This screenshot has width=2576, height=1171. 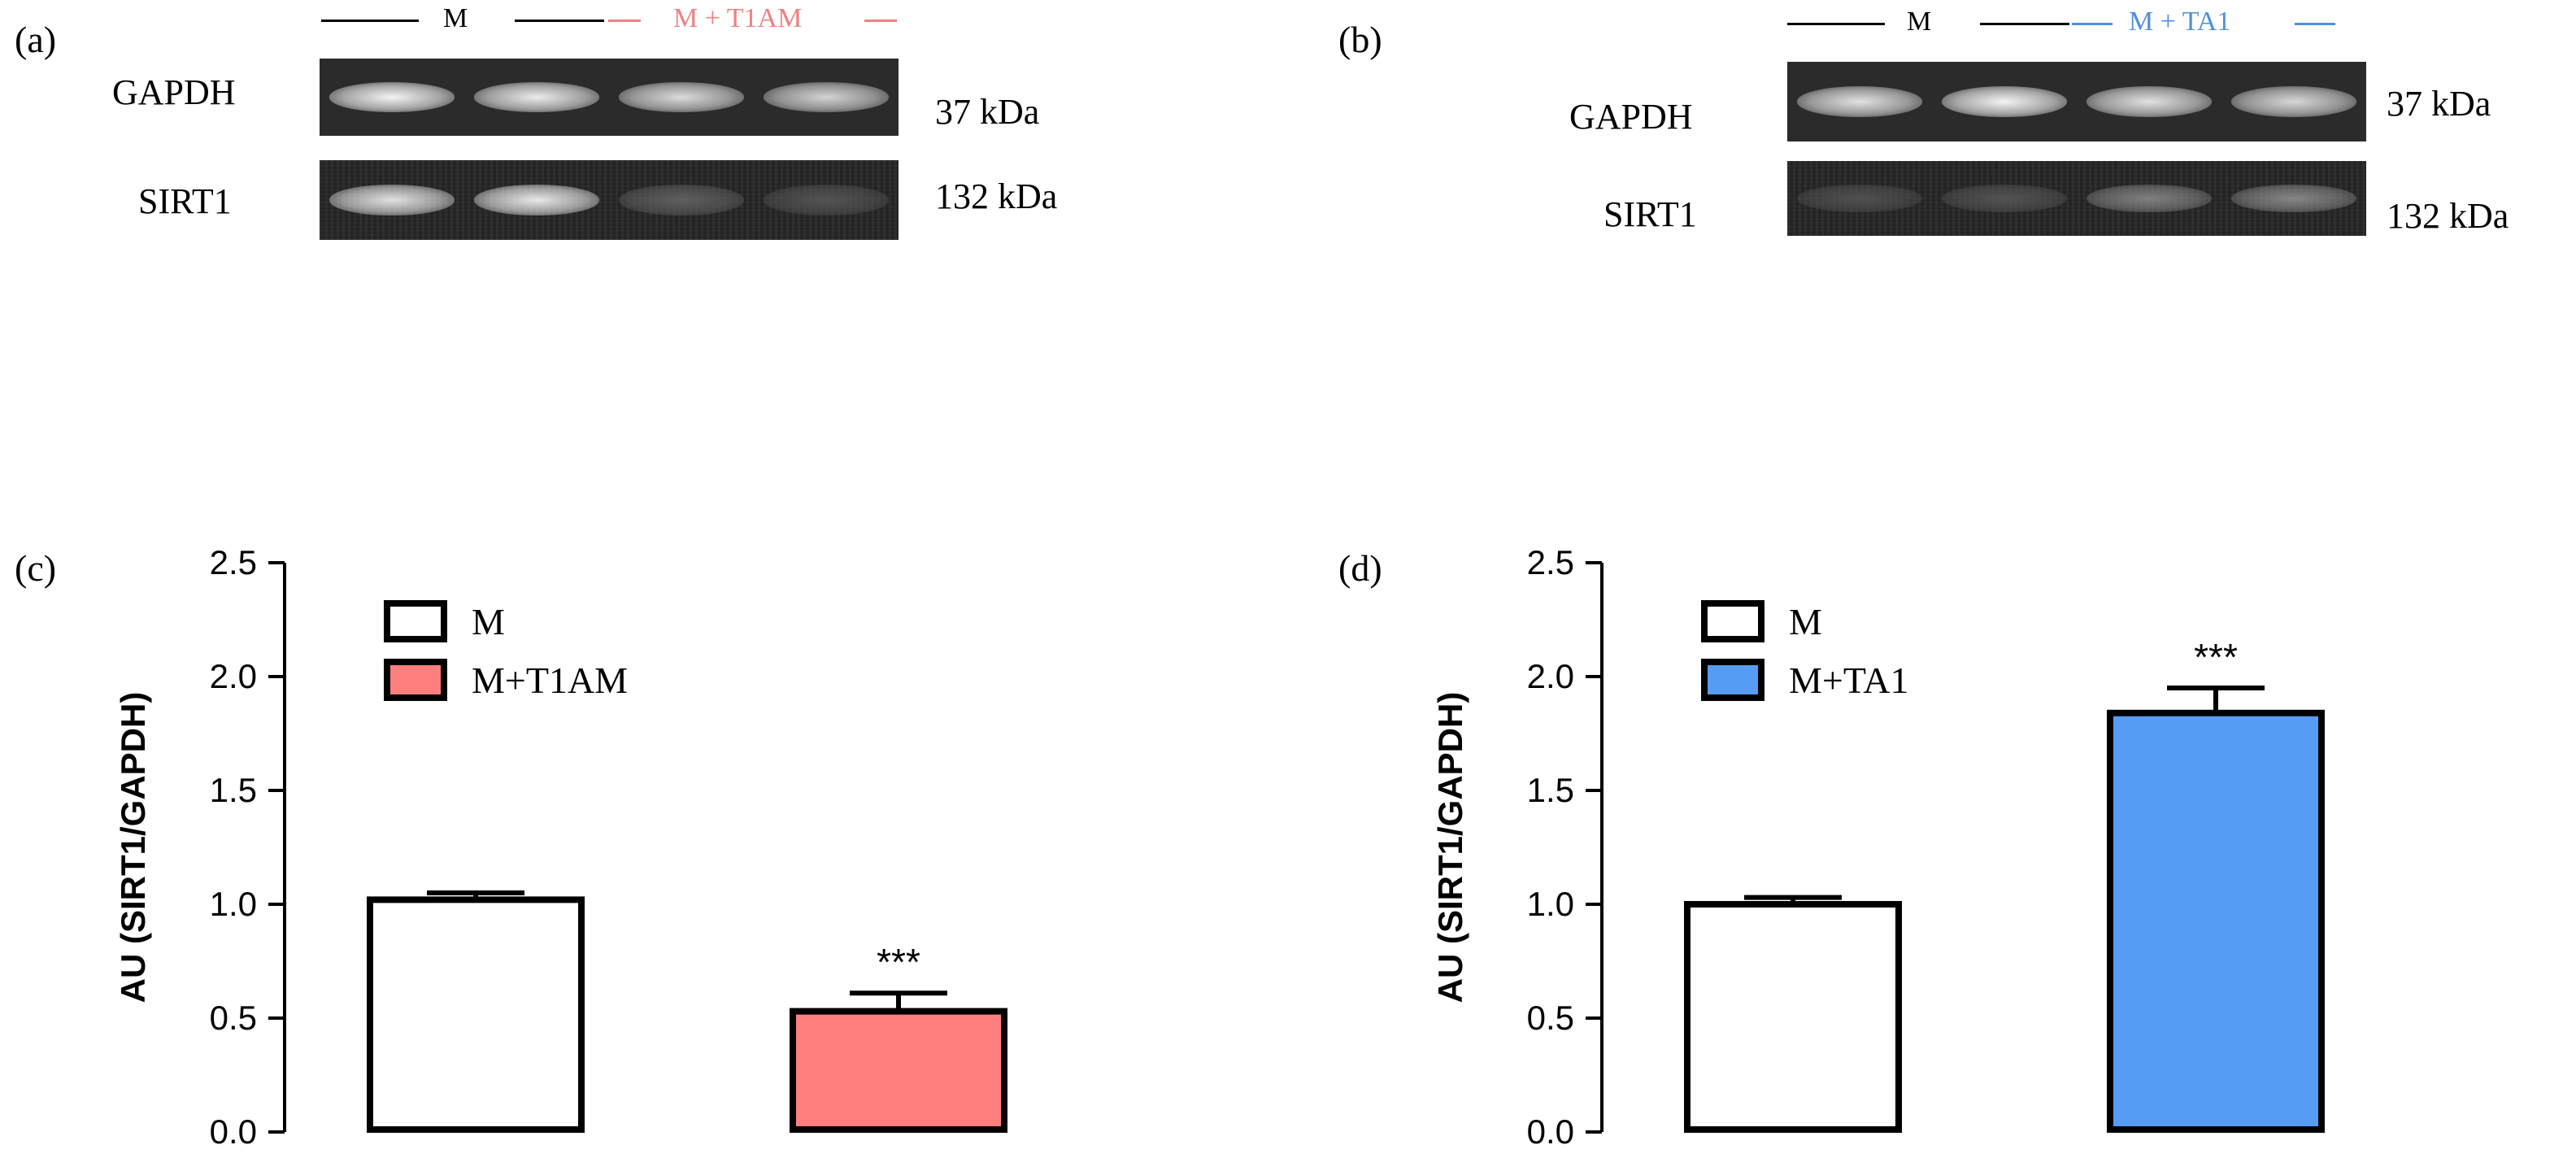 I want to click on protein-label-gapdh-b: GAPDH, so click(x=1631, y=117).